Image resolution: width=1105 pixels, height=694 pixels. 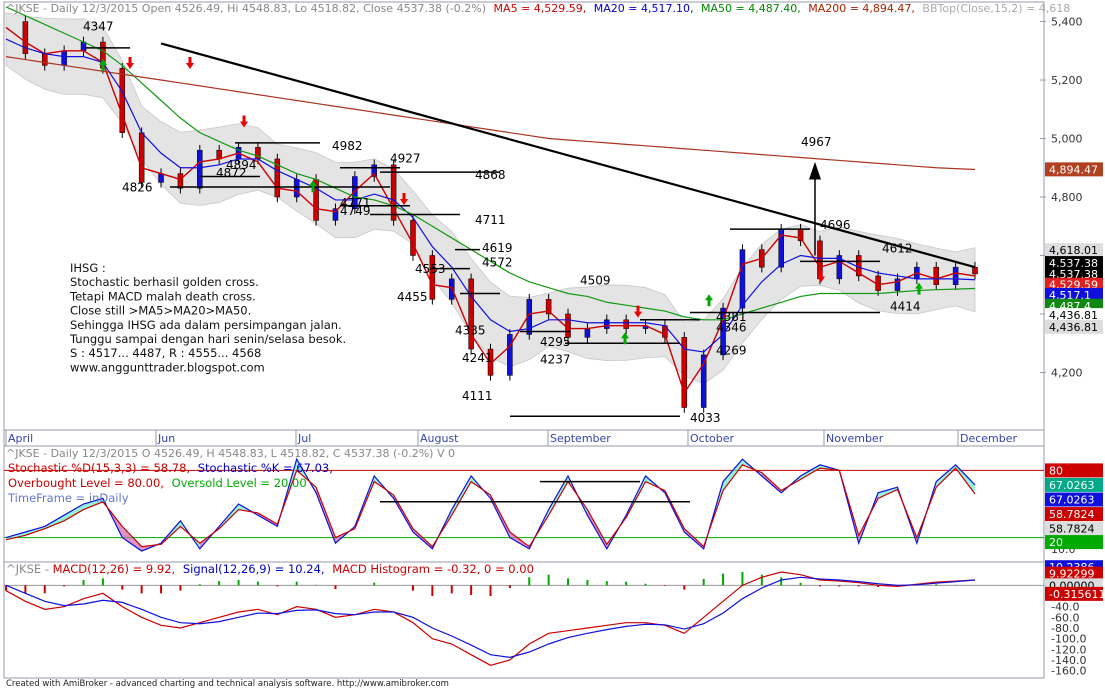 What do you see at coordinates (1065, 607) in the screenshot?
I see `macd-tick-label: -40.0` at bounding box center [1065, 607].